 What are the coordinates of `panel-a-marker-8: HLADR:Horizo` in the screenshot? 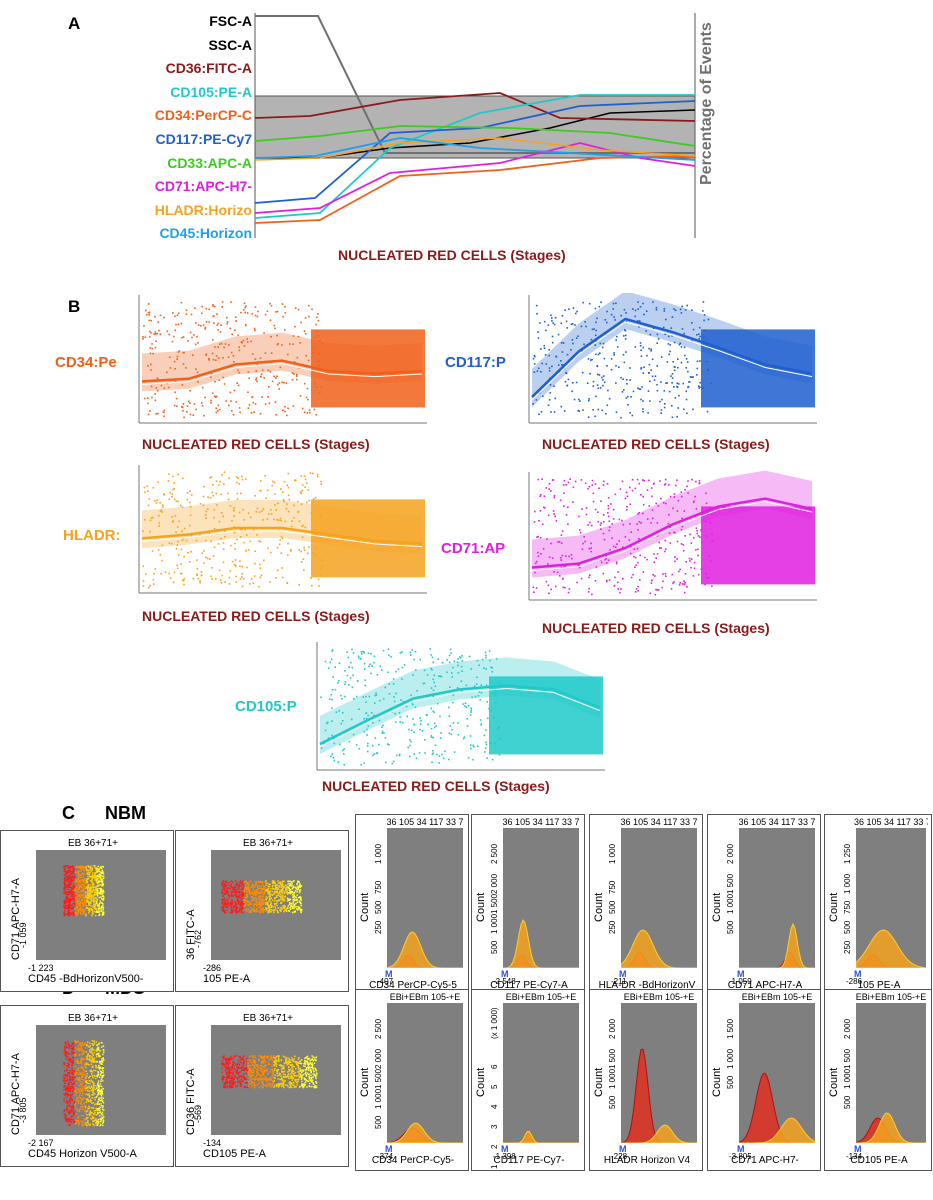 It's located at (203, 209).